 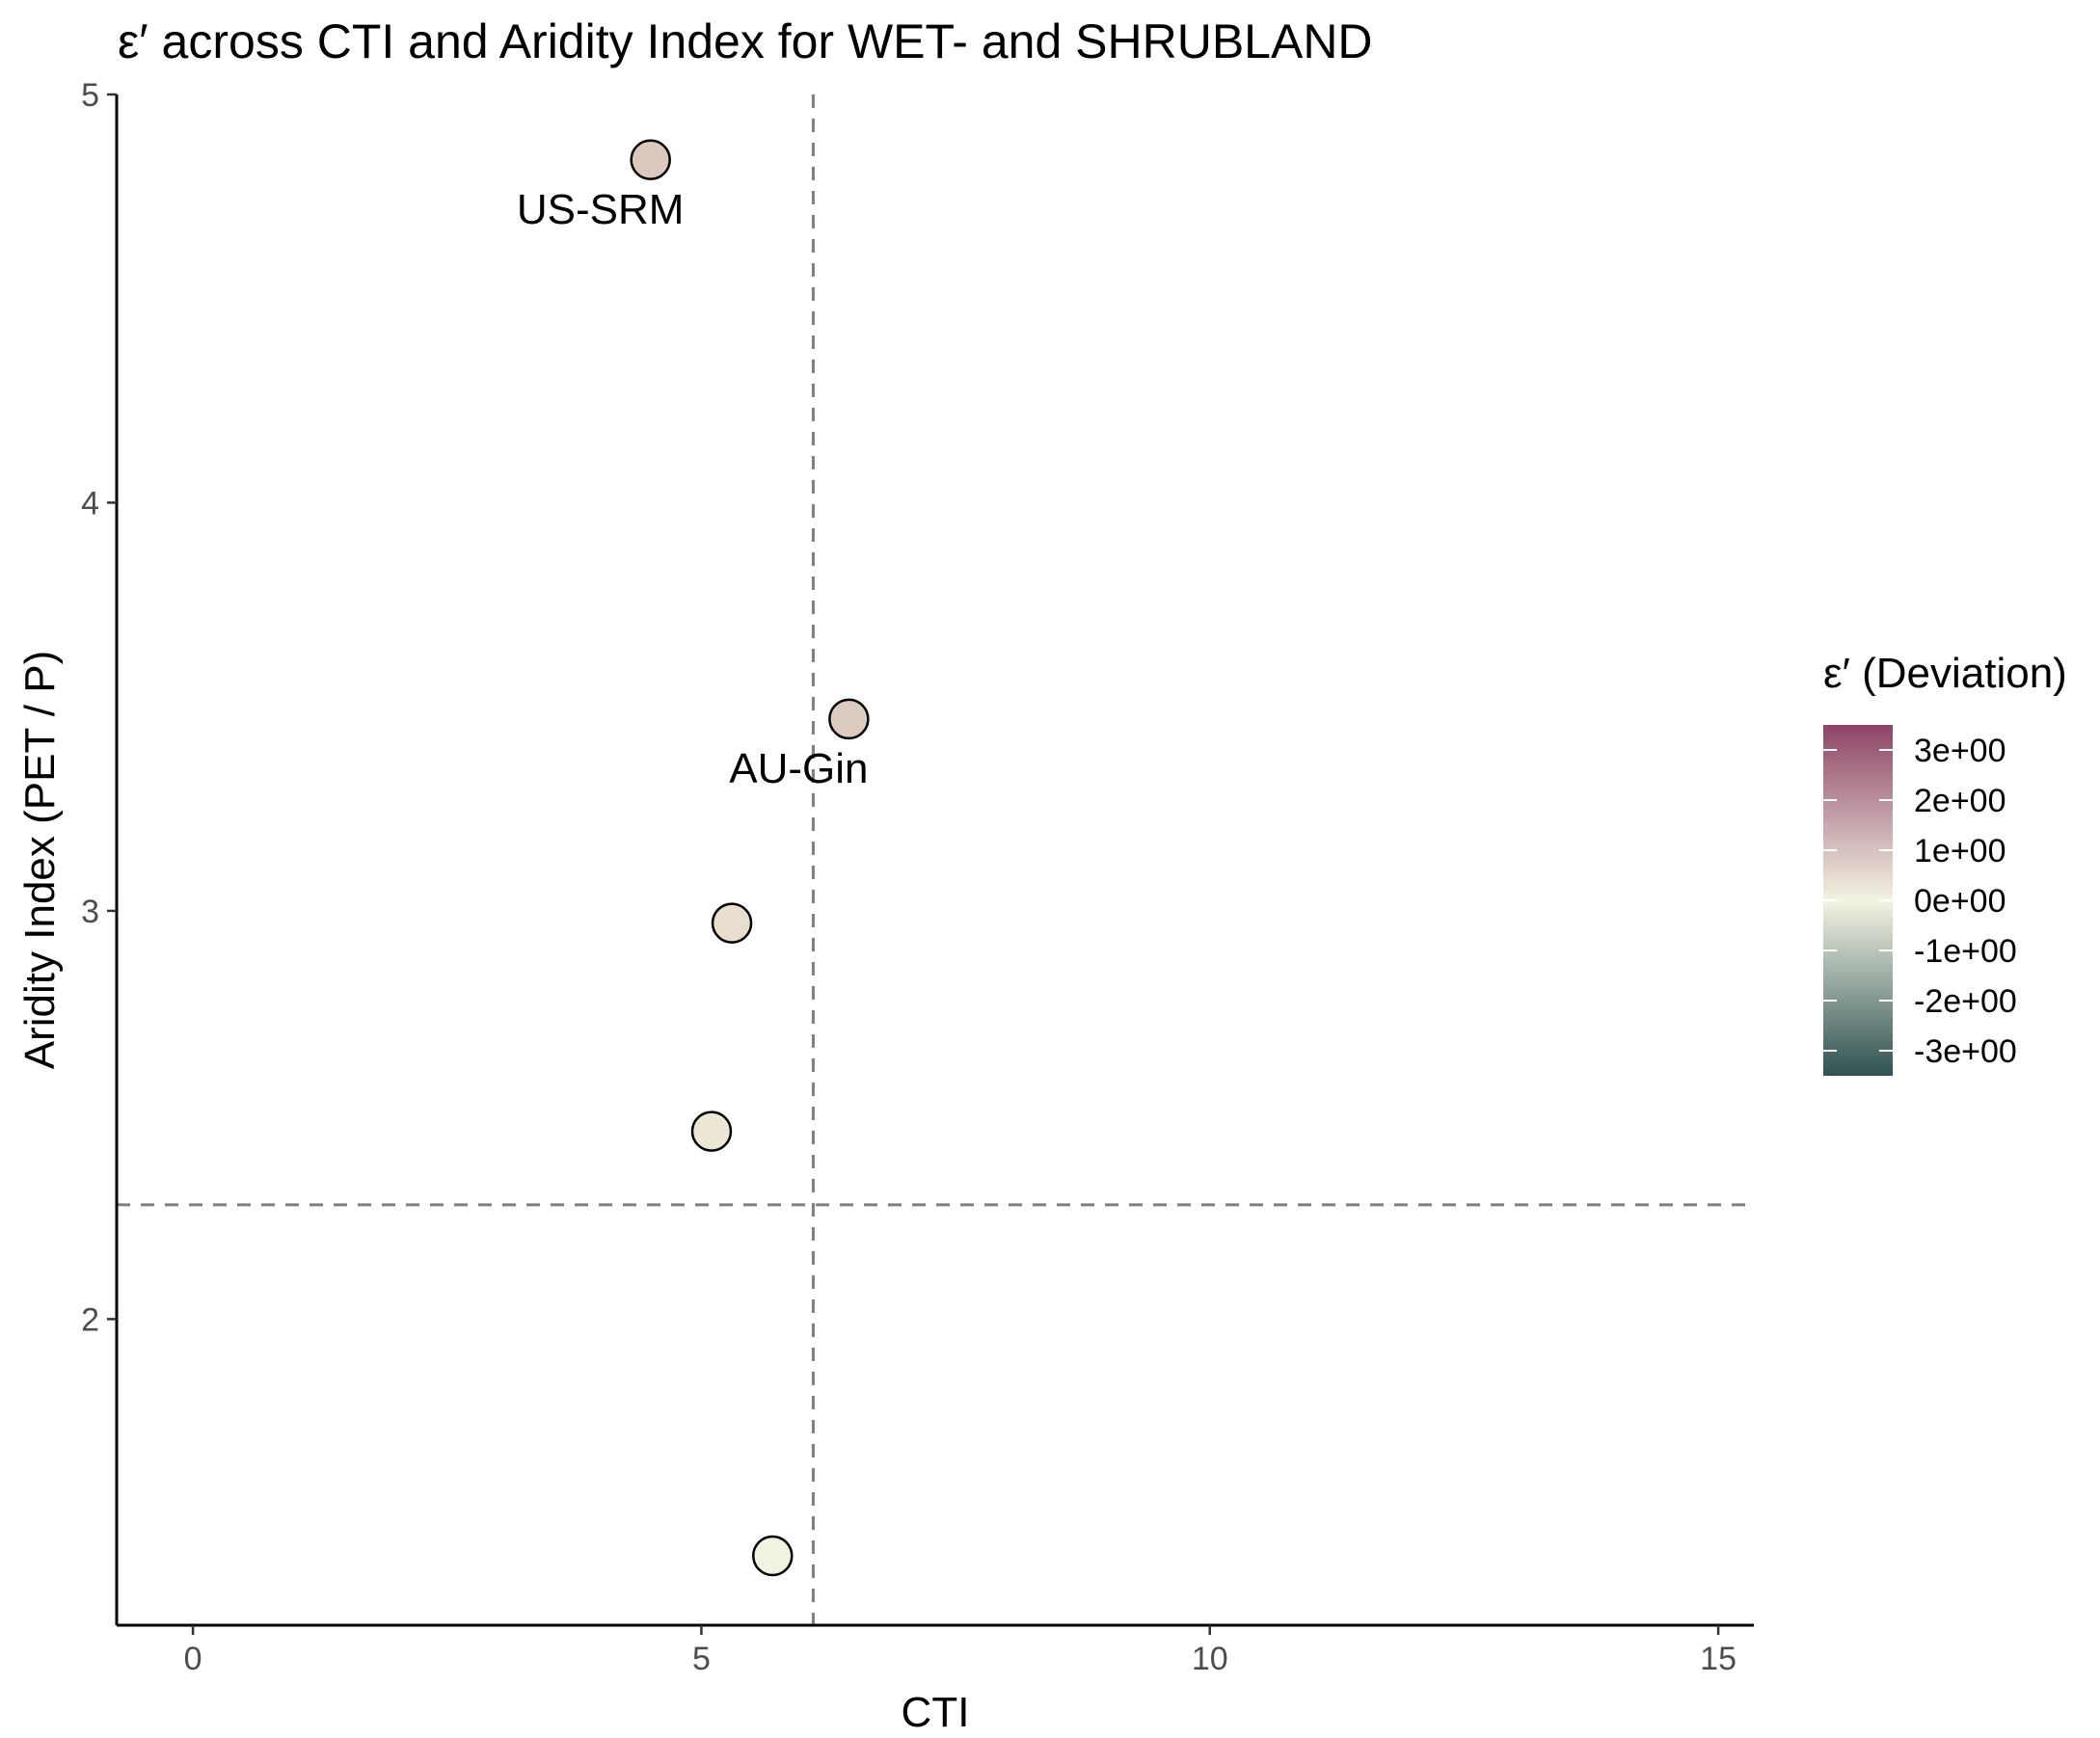 What do you see at coordinates (1960, 901) in the screenshot?
I see `legend-tick-label: 0e+00` at bounding box center [1960, 901].